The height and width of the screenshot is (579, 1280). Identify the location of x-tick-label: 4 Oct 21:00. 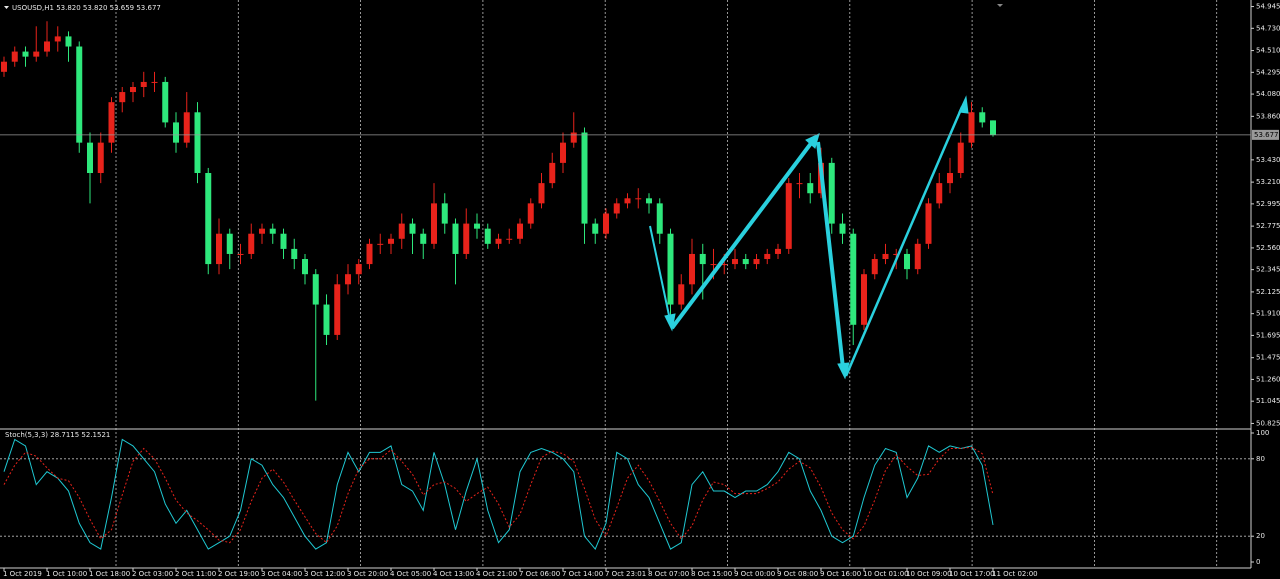
(496, 574).